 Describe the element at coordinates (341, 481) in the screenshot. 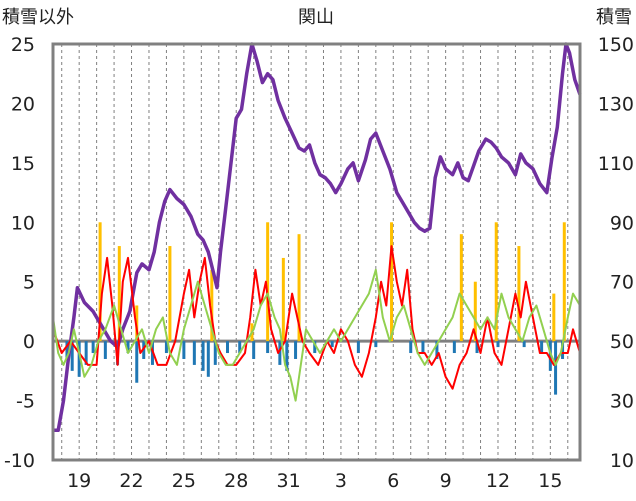

I see `x-tick-label: 3` at that location.